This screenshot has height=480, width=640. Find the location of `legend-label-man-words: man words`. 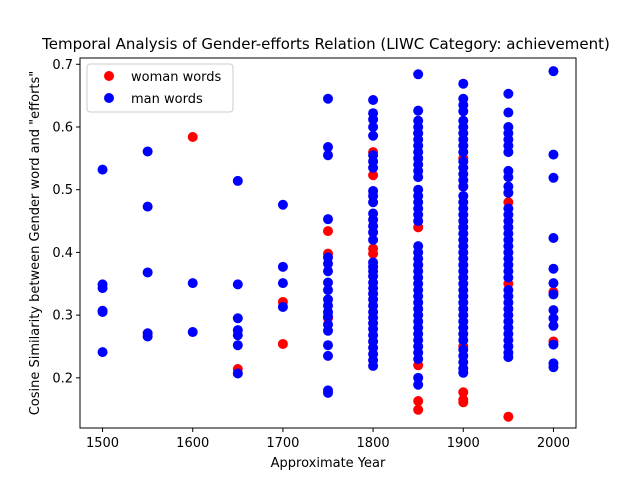

legend-label-man-words: man words is located at coordinates (167, 99).